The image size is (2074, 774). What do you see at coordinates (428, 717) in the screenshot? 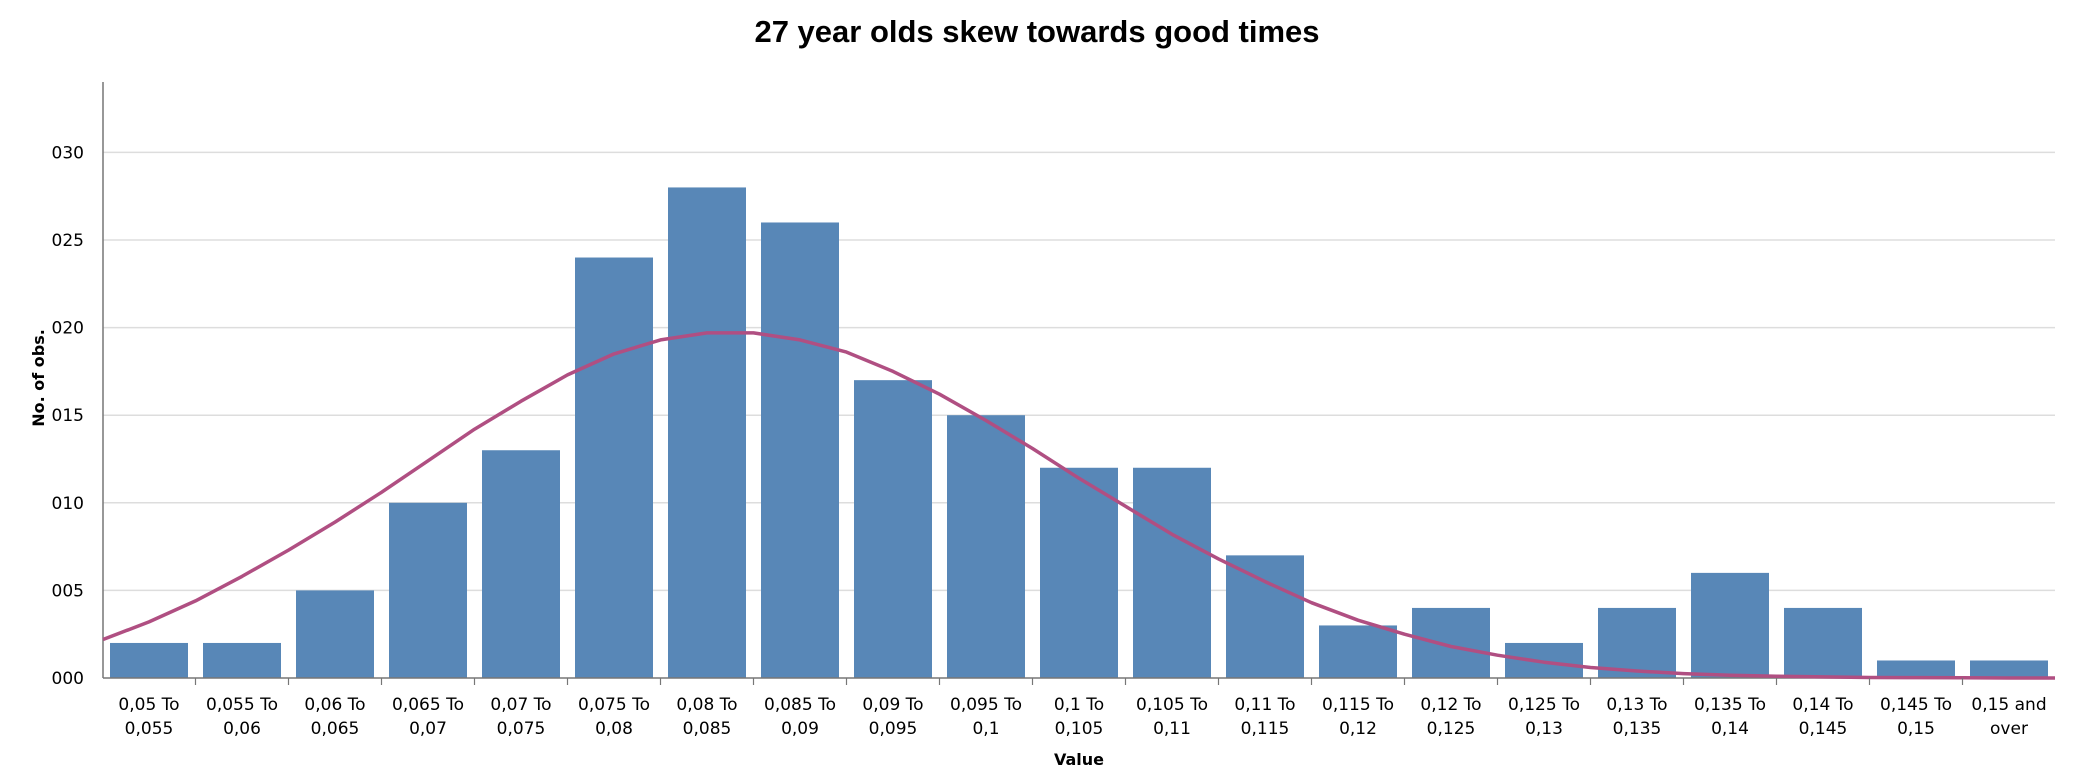
I see `x-category-label: 0,065 To 0,07` at bounding box center [428, 717].